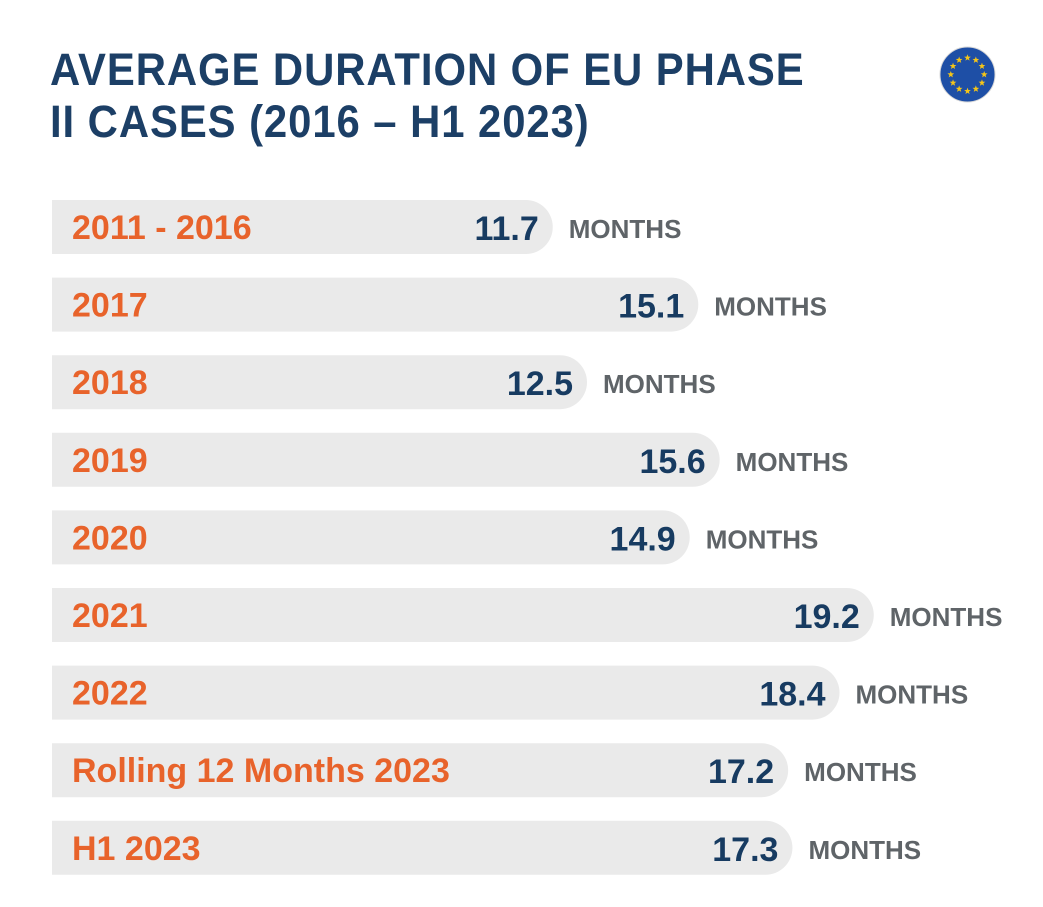  What do you see at coordinates (110, 538) in the screenshot?
I see `category-label: 2020` at bounding box center [110, 538].